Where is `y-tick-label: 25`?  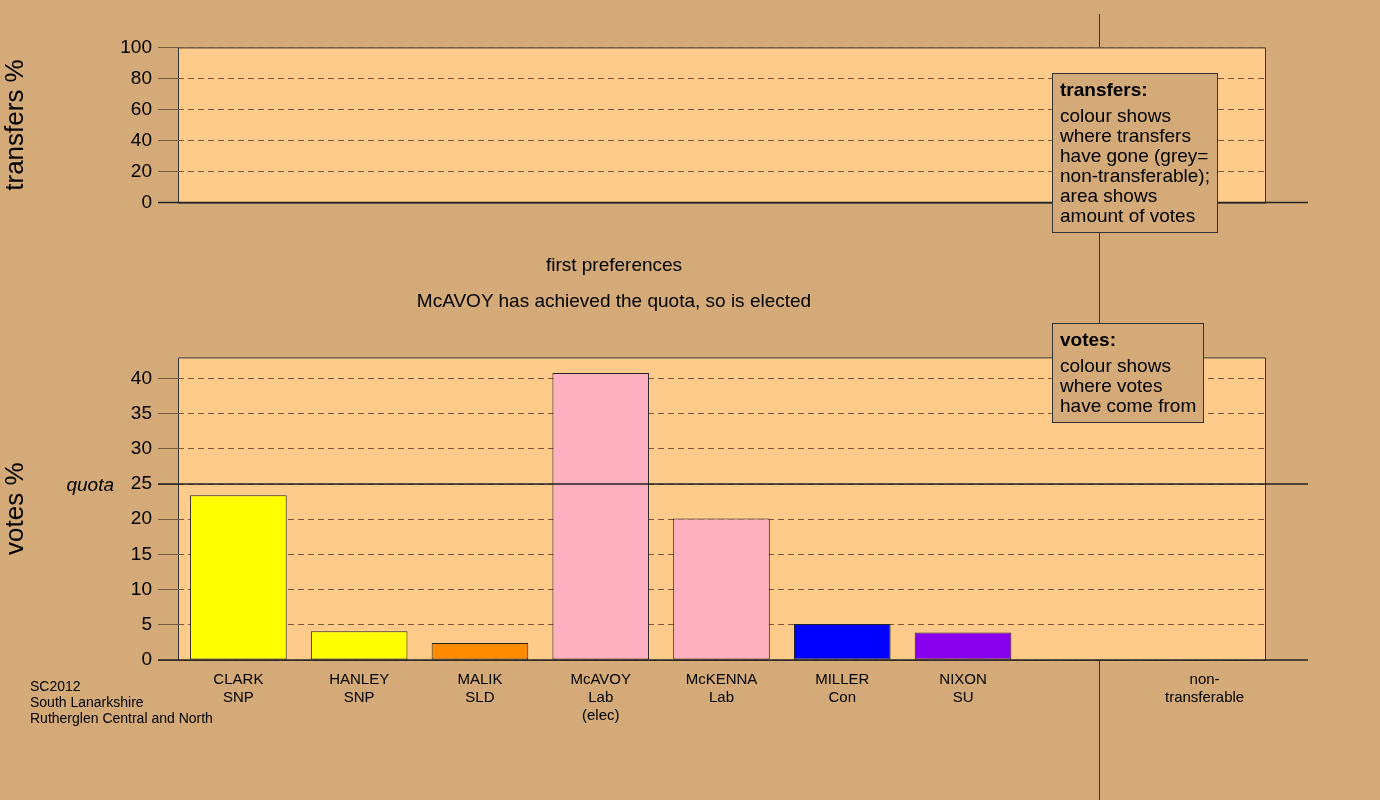 y-tick-label: 25 is located at coordinates (141, 483).